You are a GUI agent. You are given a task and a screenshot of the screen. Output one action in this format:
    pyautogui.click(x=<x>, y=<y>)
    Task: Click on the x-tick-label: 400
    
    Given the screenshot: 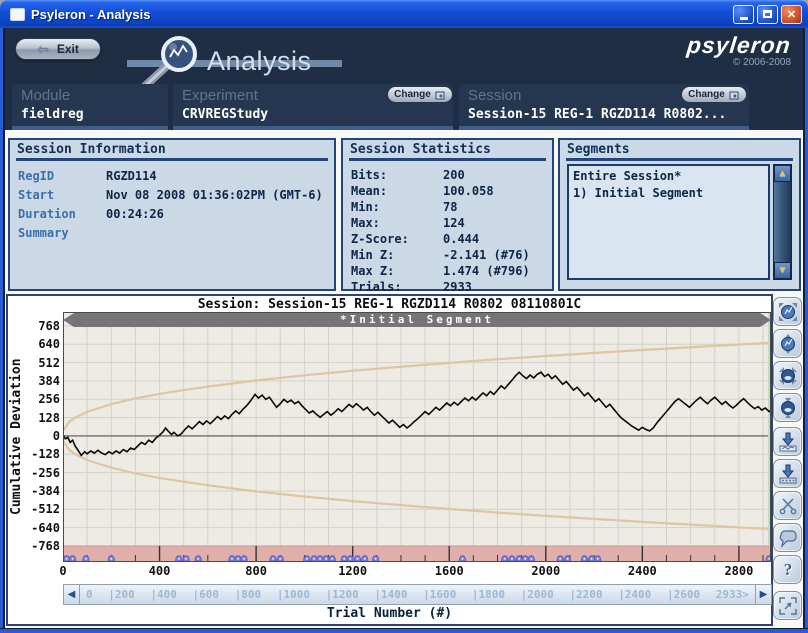 What is the action you would take?
    pyautogui.click(x=159, y=571)
    